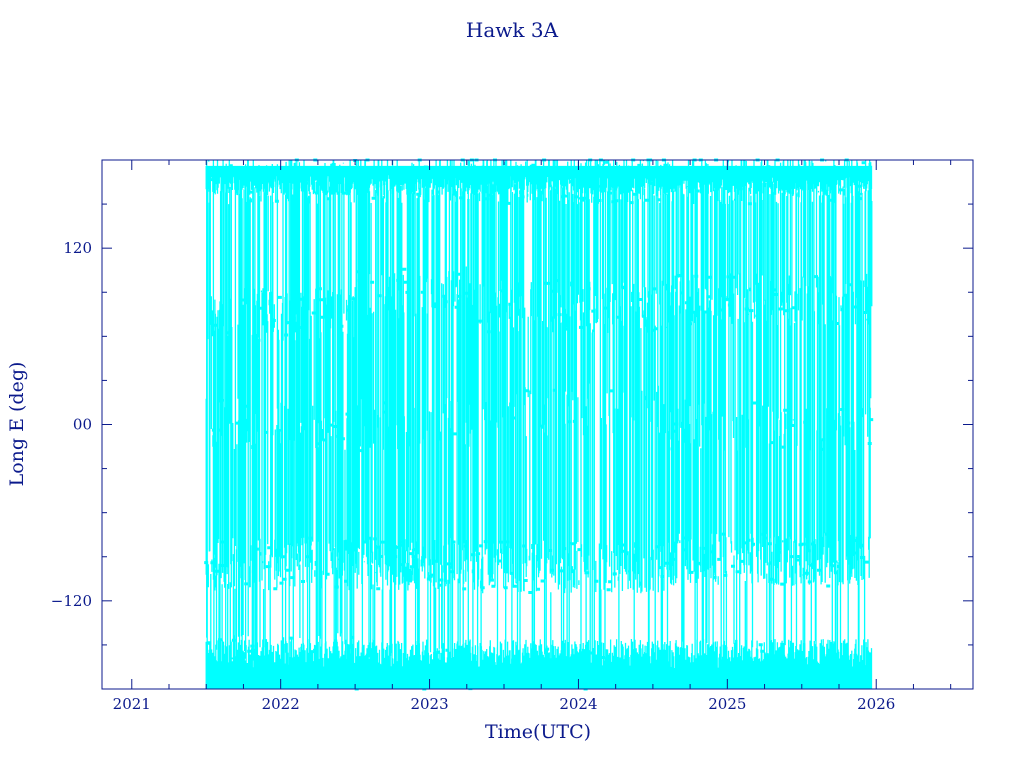 The height and width of the screenshot is (768, 1024). Describe the element at coordinates (512, 30) in the screenshot. I see `chart-title: Hawk 3A` at that location.